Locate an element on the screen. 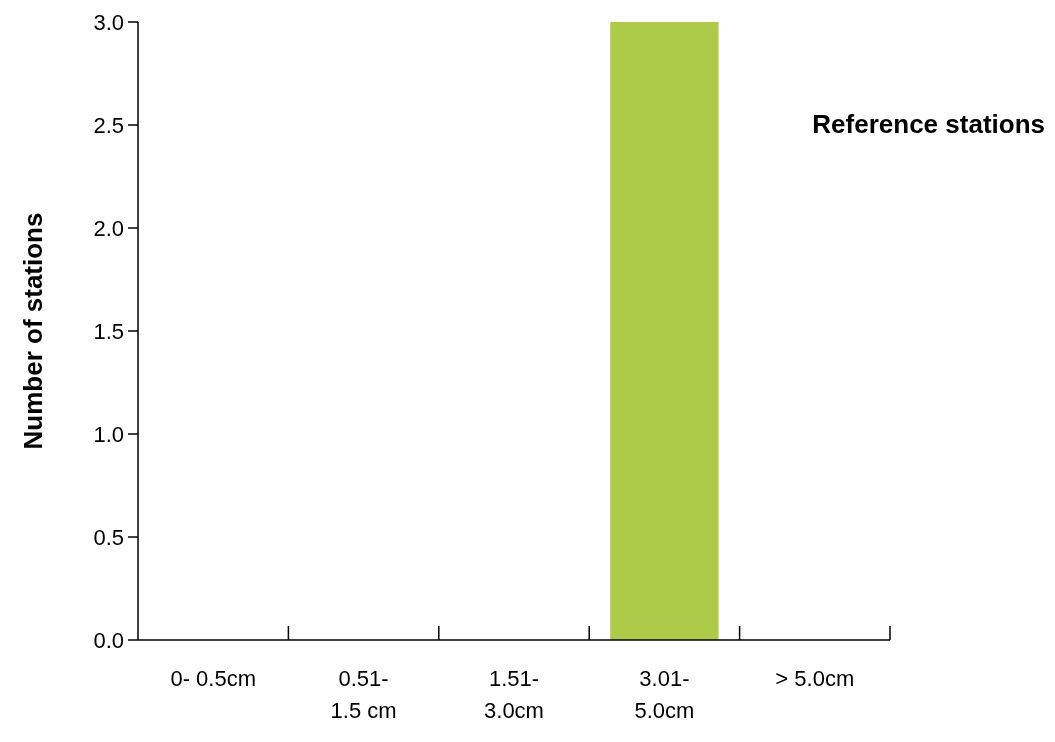 The width and height of the screenshot is (1055, 742). y-tick-label: 2.0 is located at coordinates (108, 228).